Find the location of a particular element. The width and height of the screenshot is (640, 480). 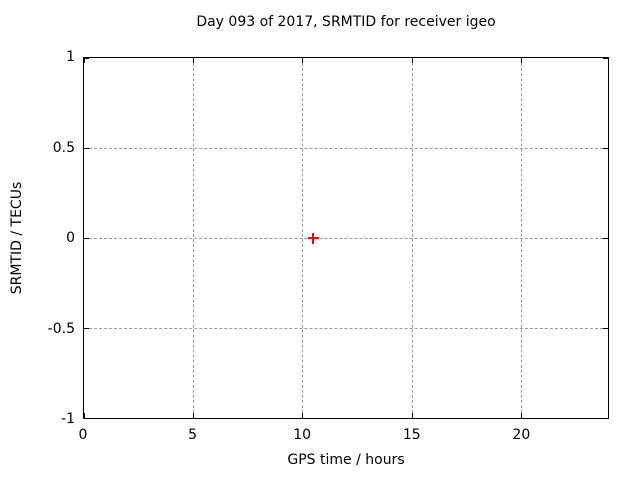

x-axis-title: GPS time / hours is located at coordinates (346, 460).